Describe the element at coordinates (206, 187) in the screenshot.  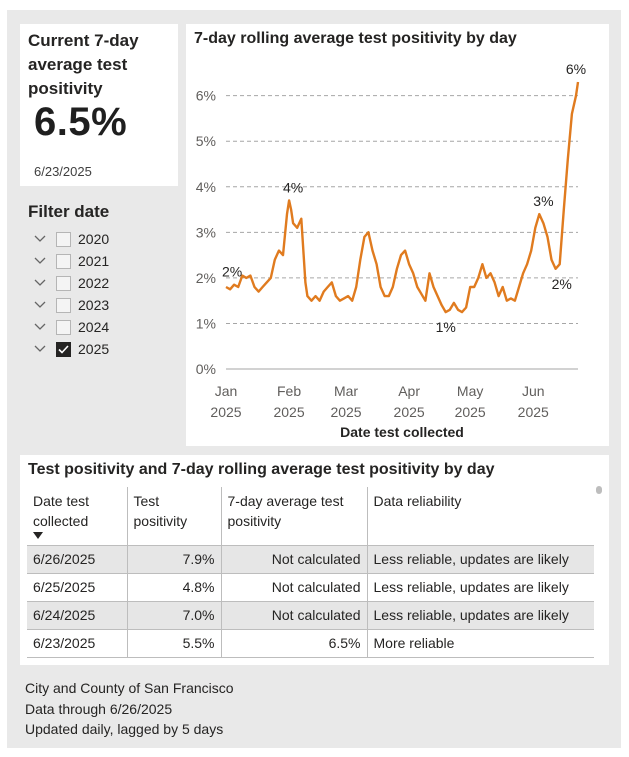
I see `y-tick-label: 4%` at that location.